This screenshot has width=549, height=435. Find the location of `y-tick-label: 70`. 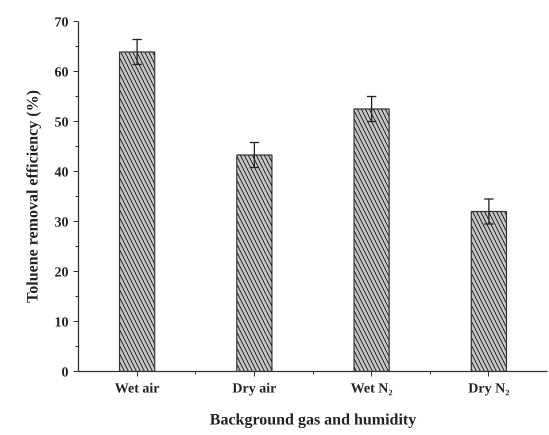

y-tick-label: 70 is located at coordinates (61, 23).